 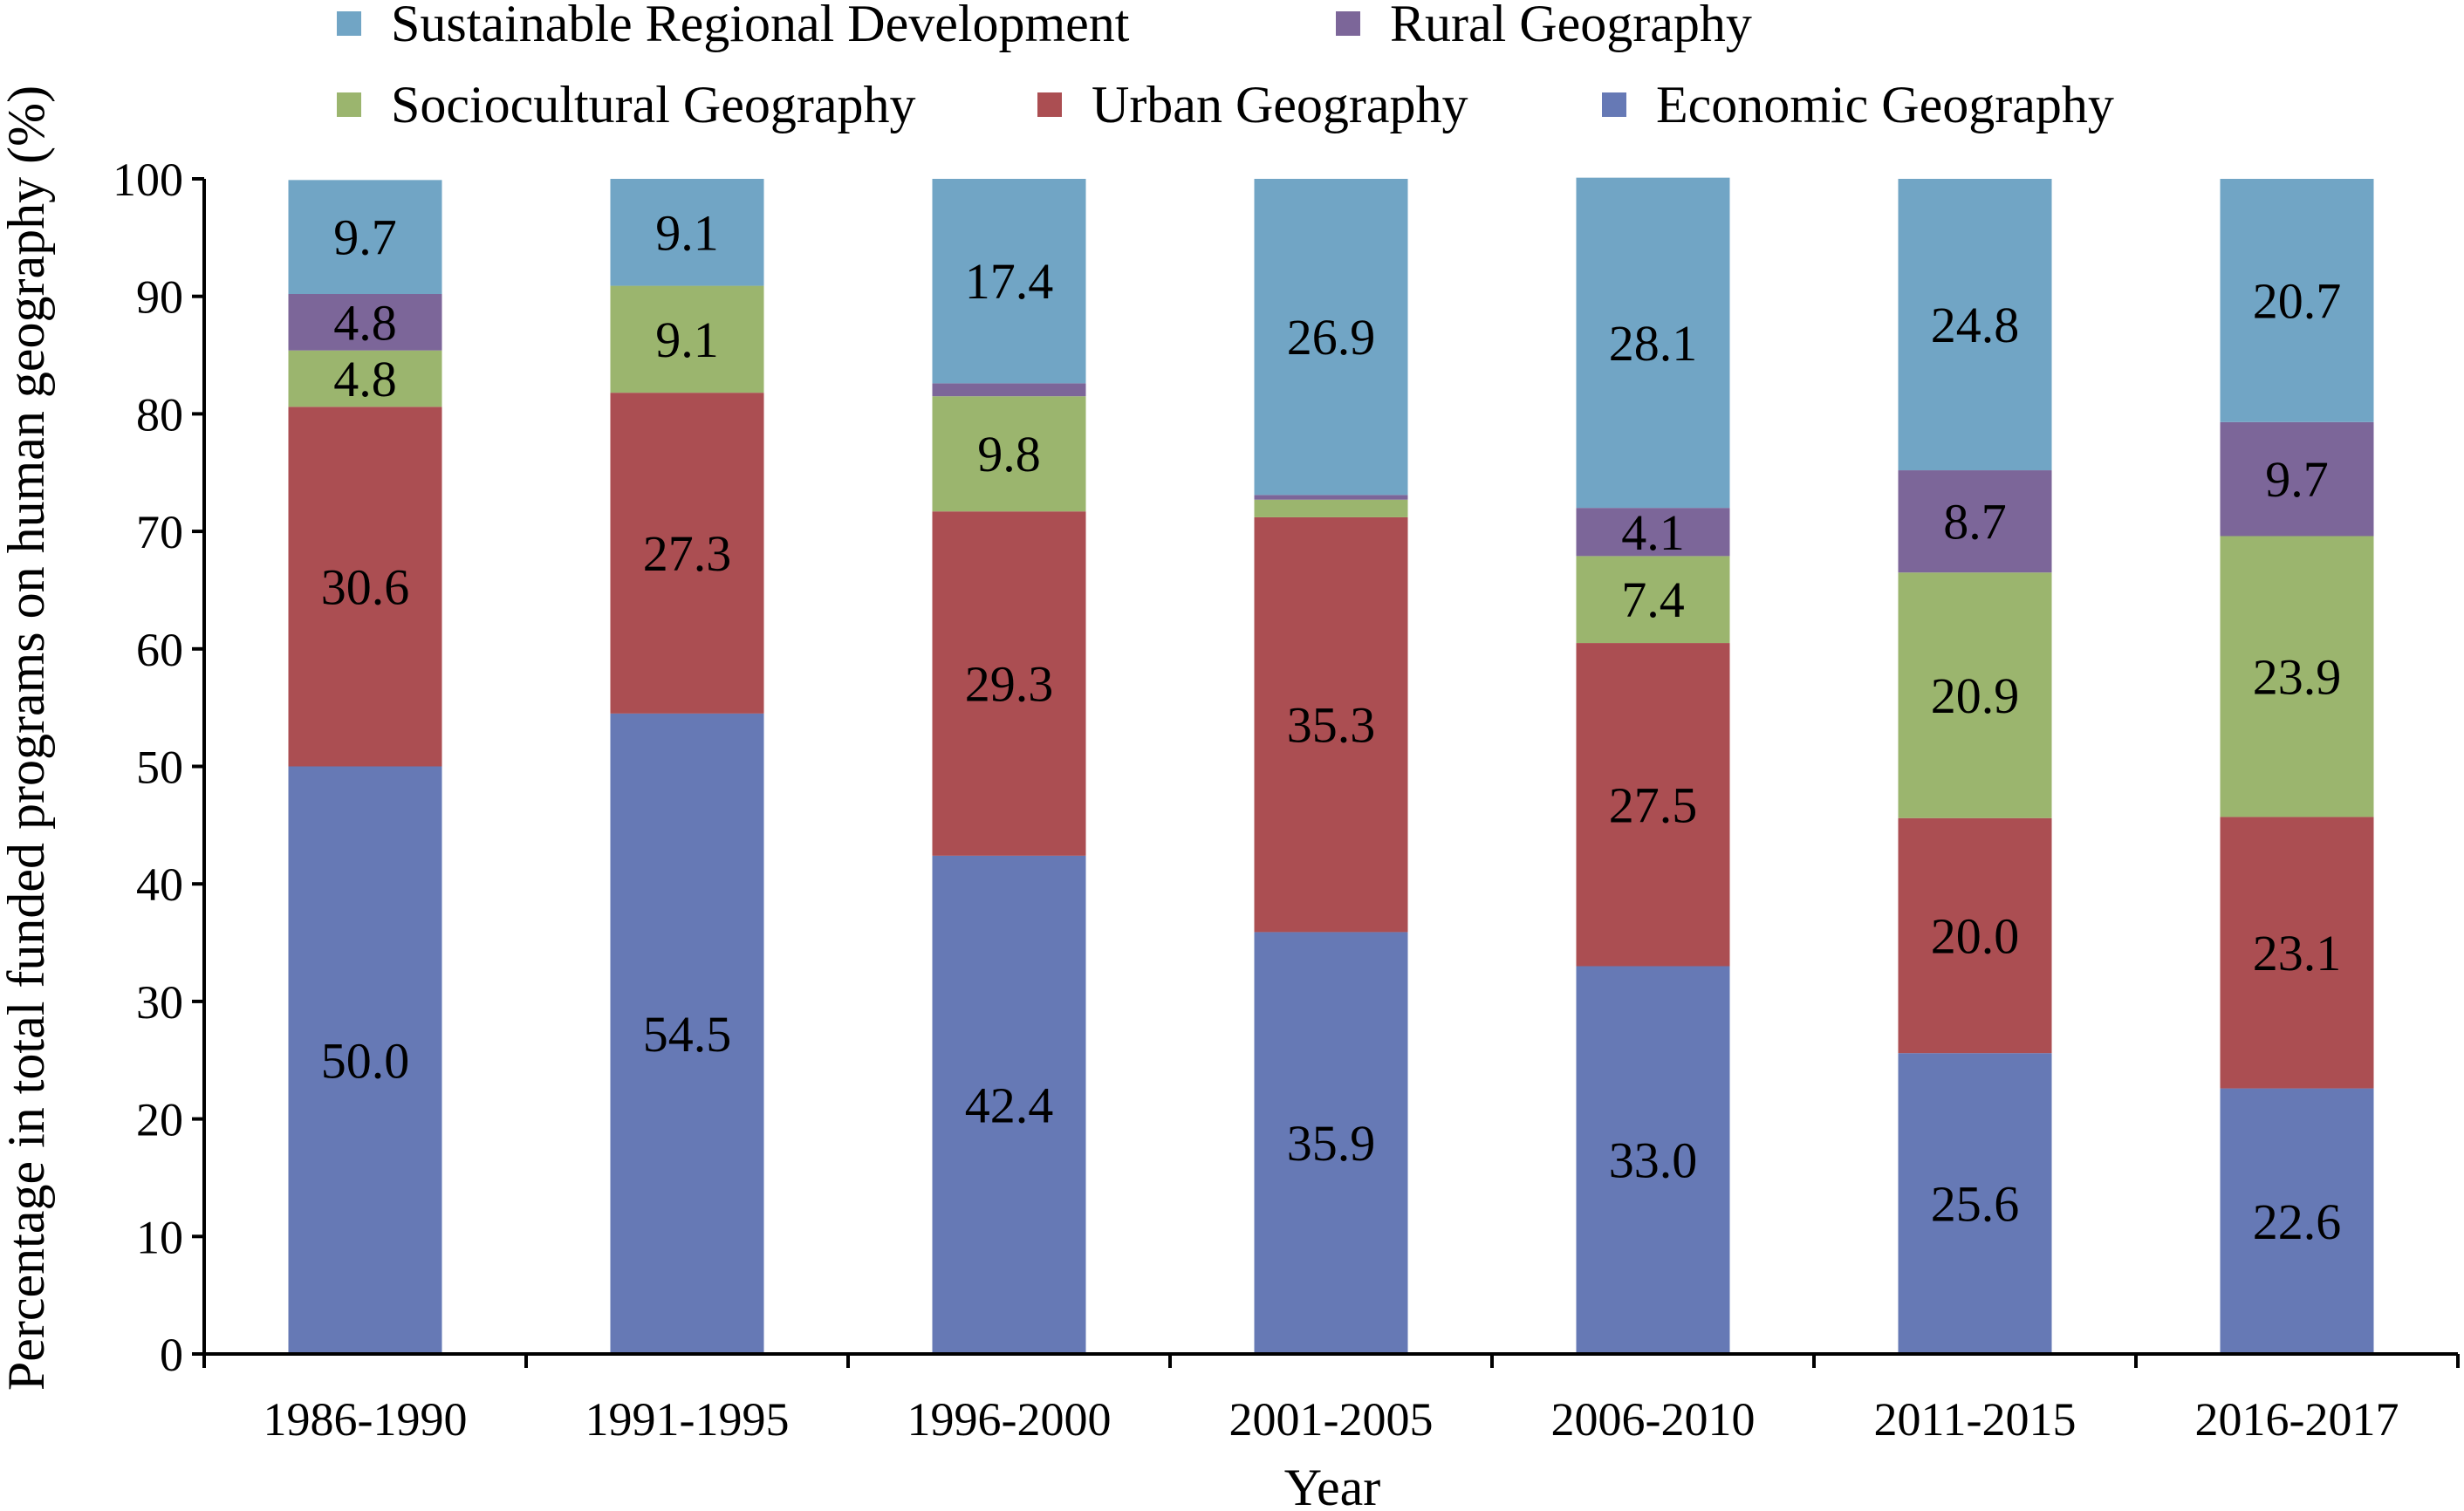 I want to click on data-label: 35.9, so click(x=1331, y=1143).